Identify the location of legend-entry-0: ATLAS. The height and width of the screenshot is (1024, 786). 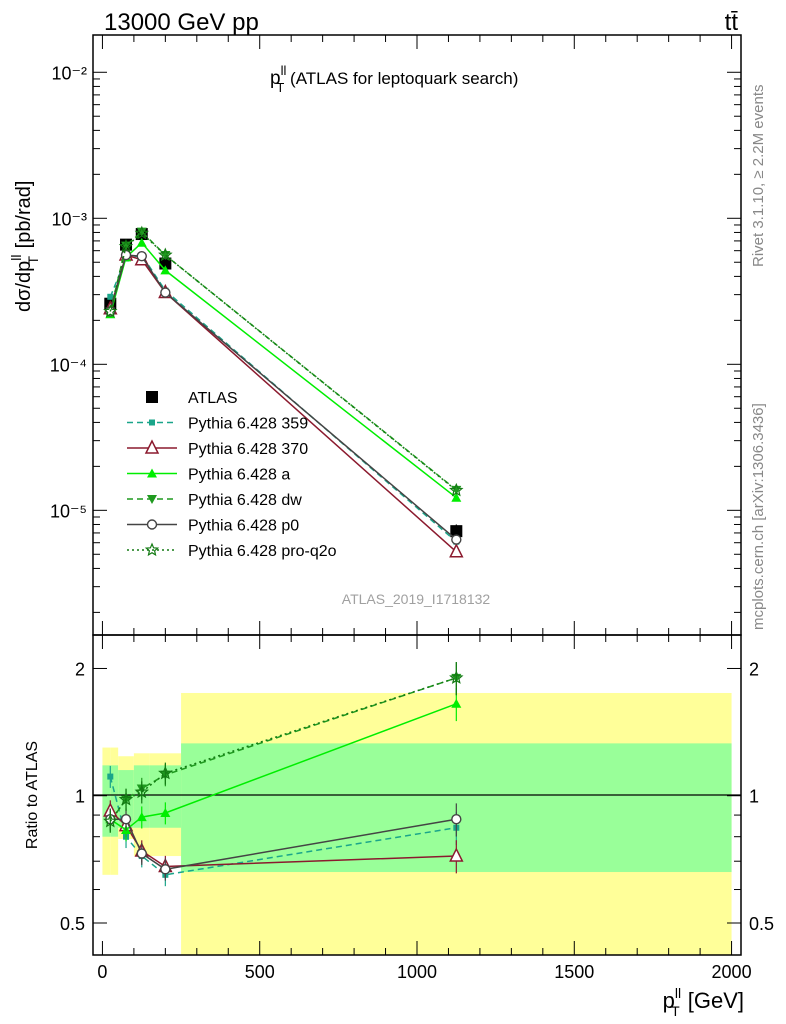
(192, 398).